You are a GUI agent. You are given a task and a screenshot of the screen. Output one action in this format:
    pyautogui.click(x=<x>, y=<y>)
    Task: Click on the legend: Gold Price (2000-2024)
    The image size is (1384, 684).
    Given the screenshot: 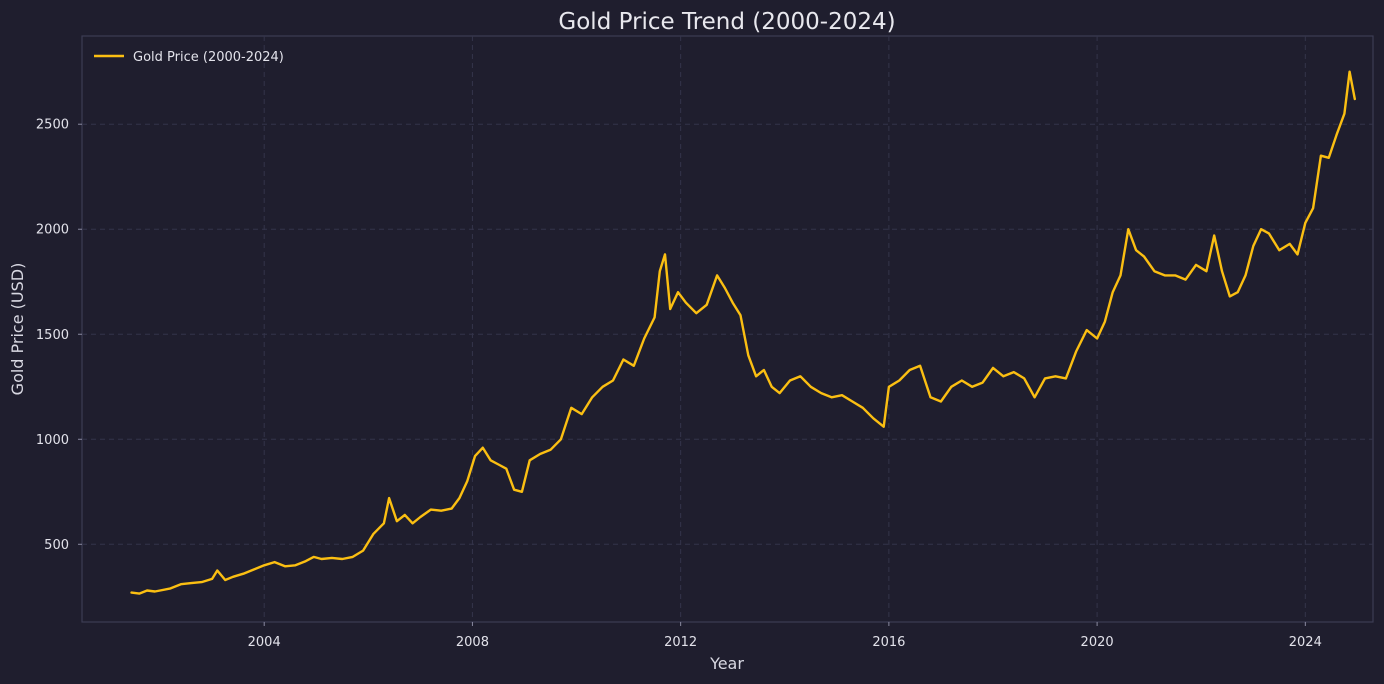 What is the action you would take?
    pyautogui.click(x=189, y=57)
    